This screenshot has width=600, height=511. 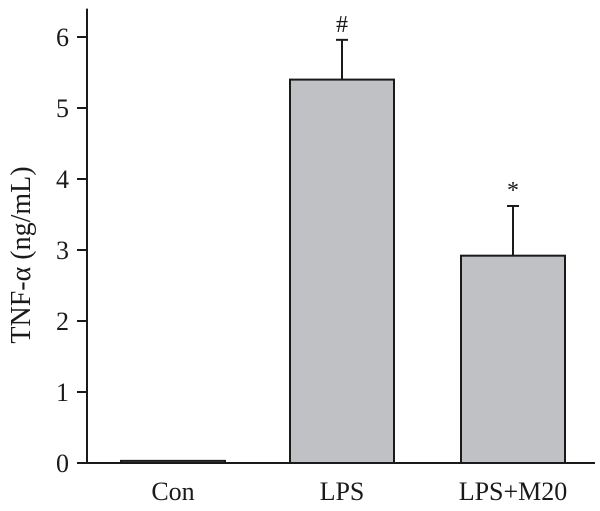 I want to click on bar-con, so click(x=173, y=461).